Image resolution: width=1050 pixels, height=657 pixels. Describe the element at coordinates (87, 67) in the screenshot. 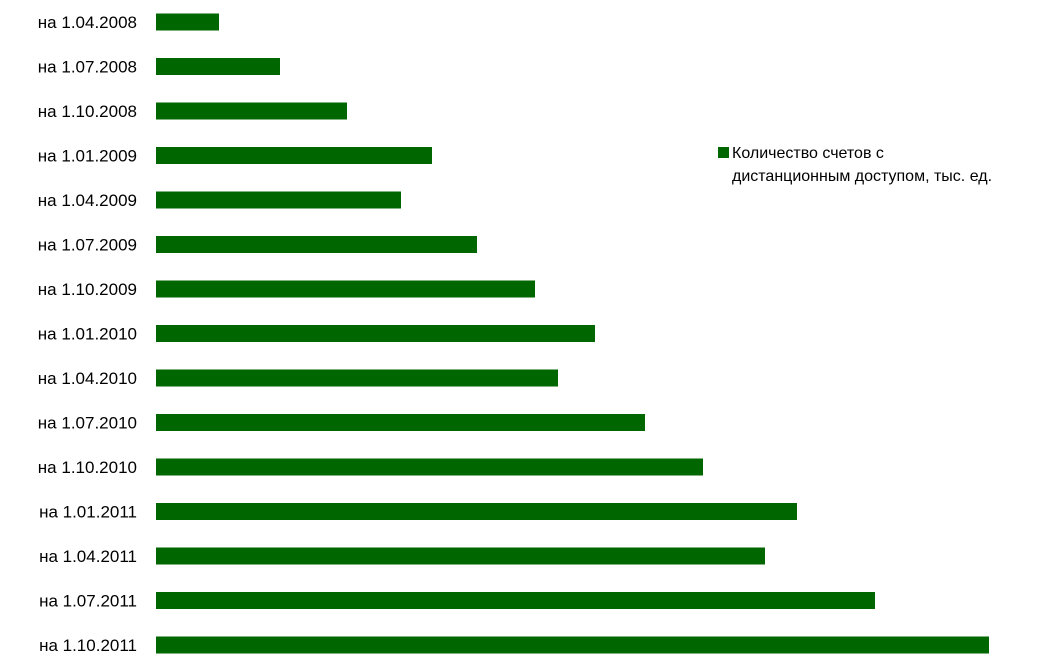

I see `category-label-2: на 1.07.2008` at that location.